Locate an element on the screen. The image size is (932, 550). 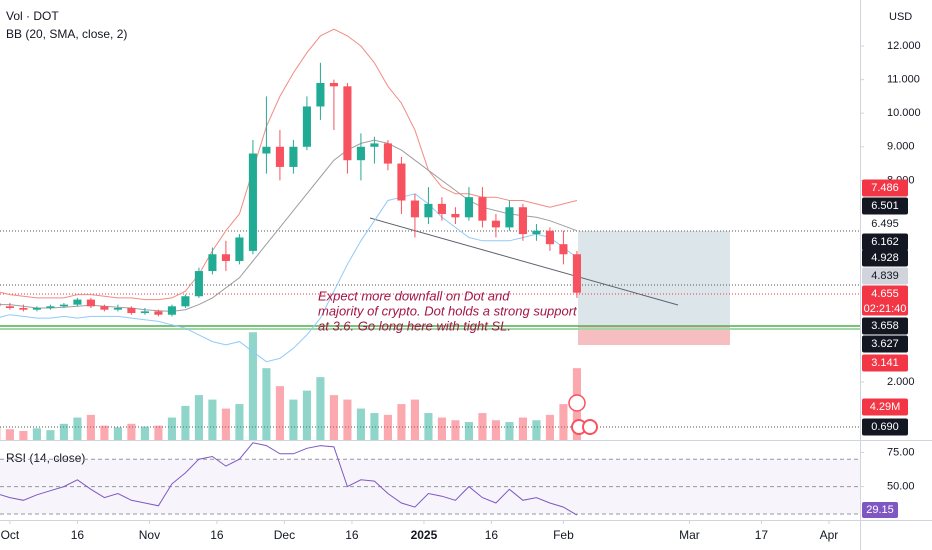
price-badge-label: 6.501 is located at coordinates (885, 206).